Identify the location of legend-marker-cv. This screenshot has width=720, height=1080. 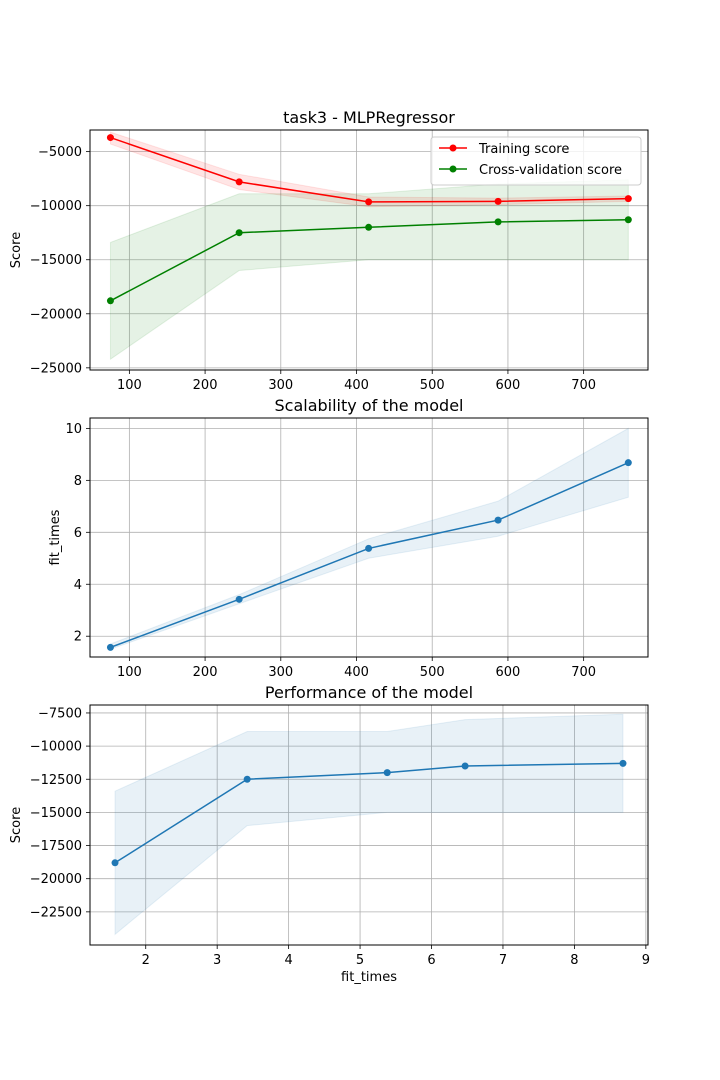
(453, 169).